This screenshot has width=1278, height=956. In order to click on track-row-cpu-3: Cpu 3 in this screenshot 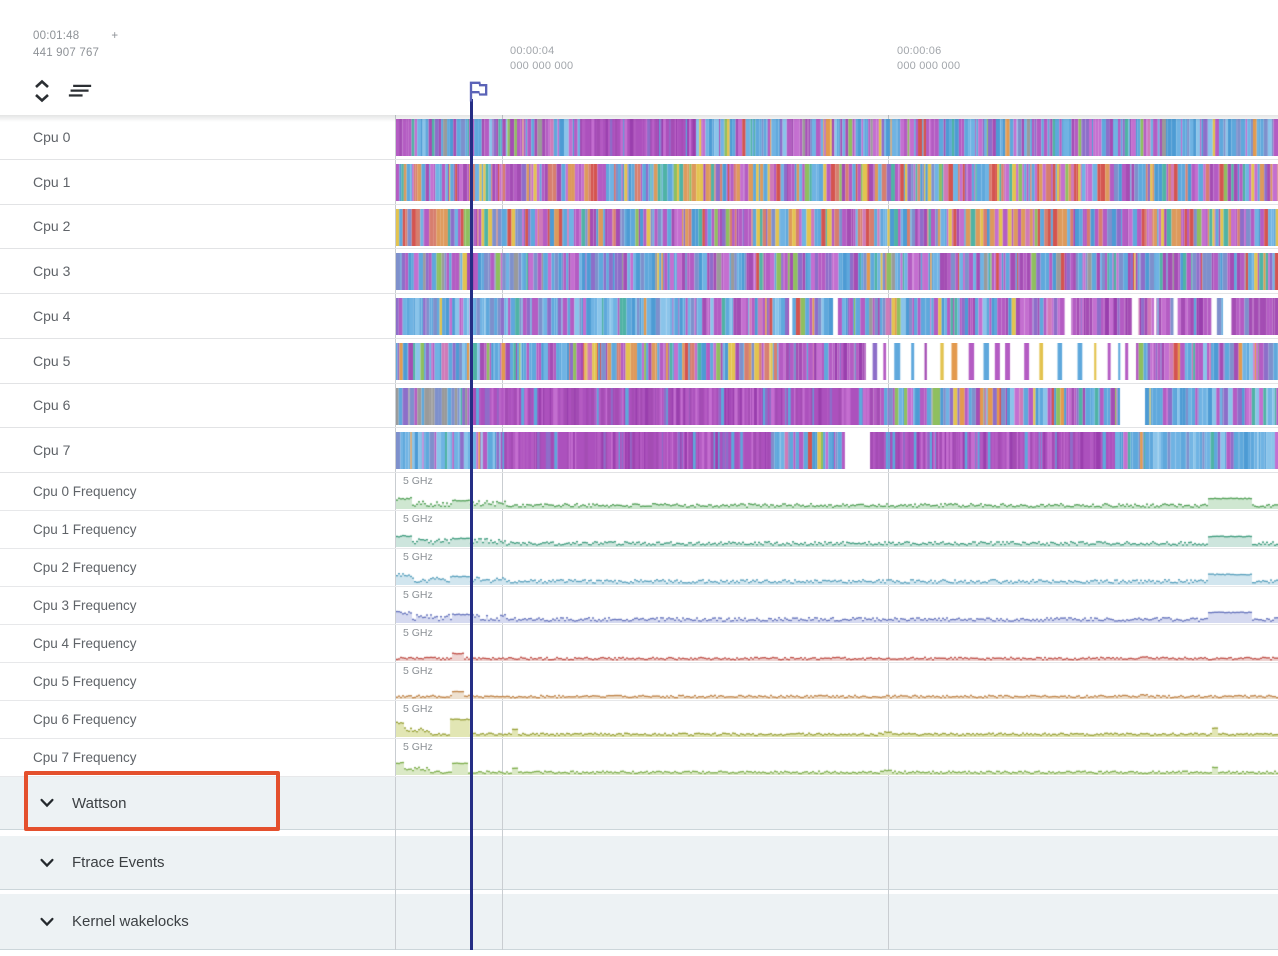, I will do `click(639, 271)`.